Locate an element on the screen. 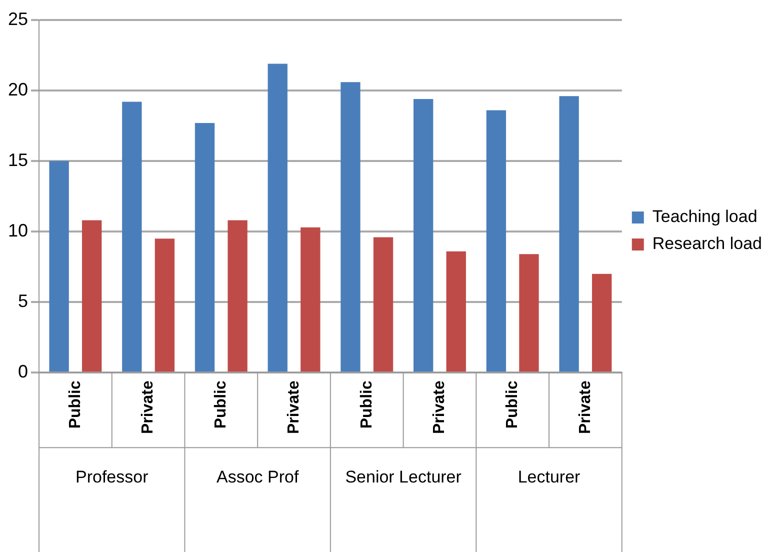  legend-label: Research load is located at coordinates (707, 244).